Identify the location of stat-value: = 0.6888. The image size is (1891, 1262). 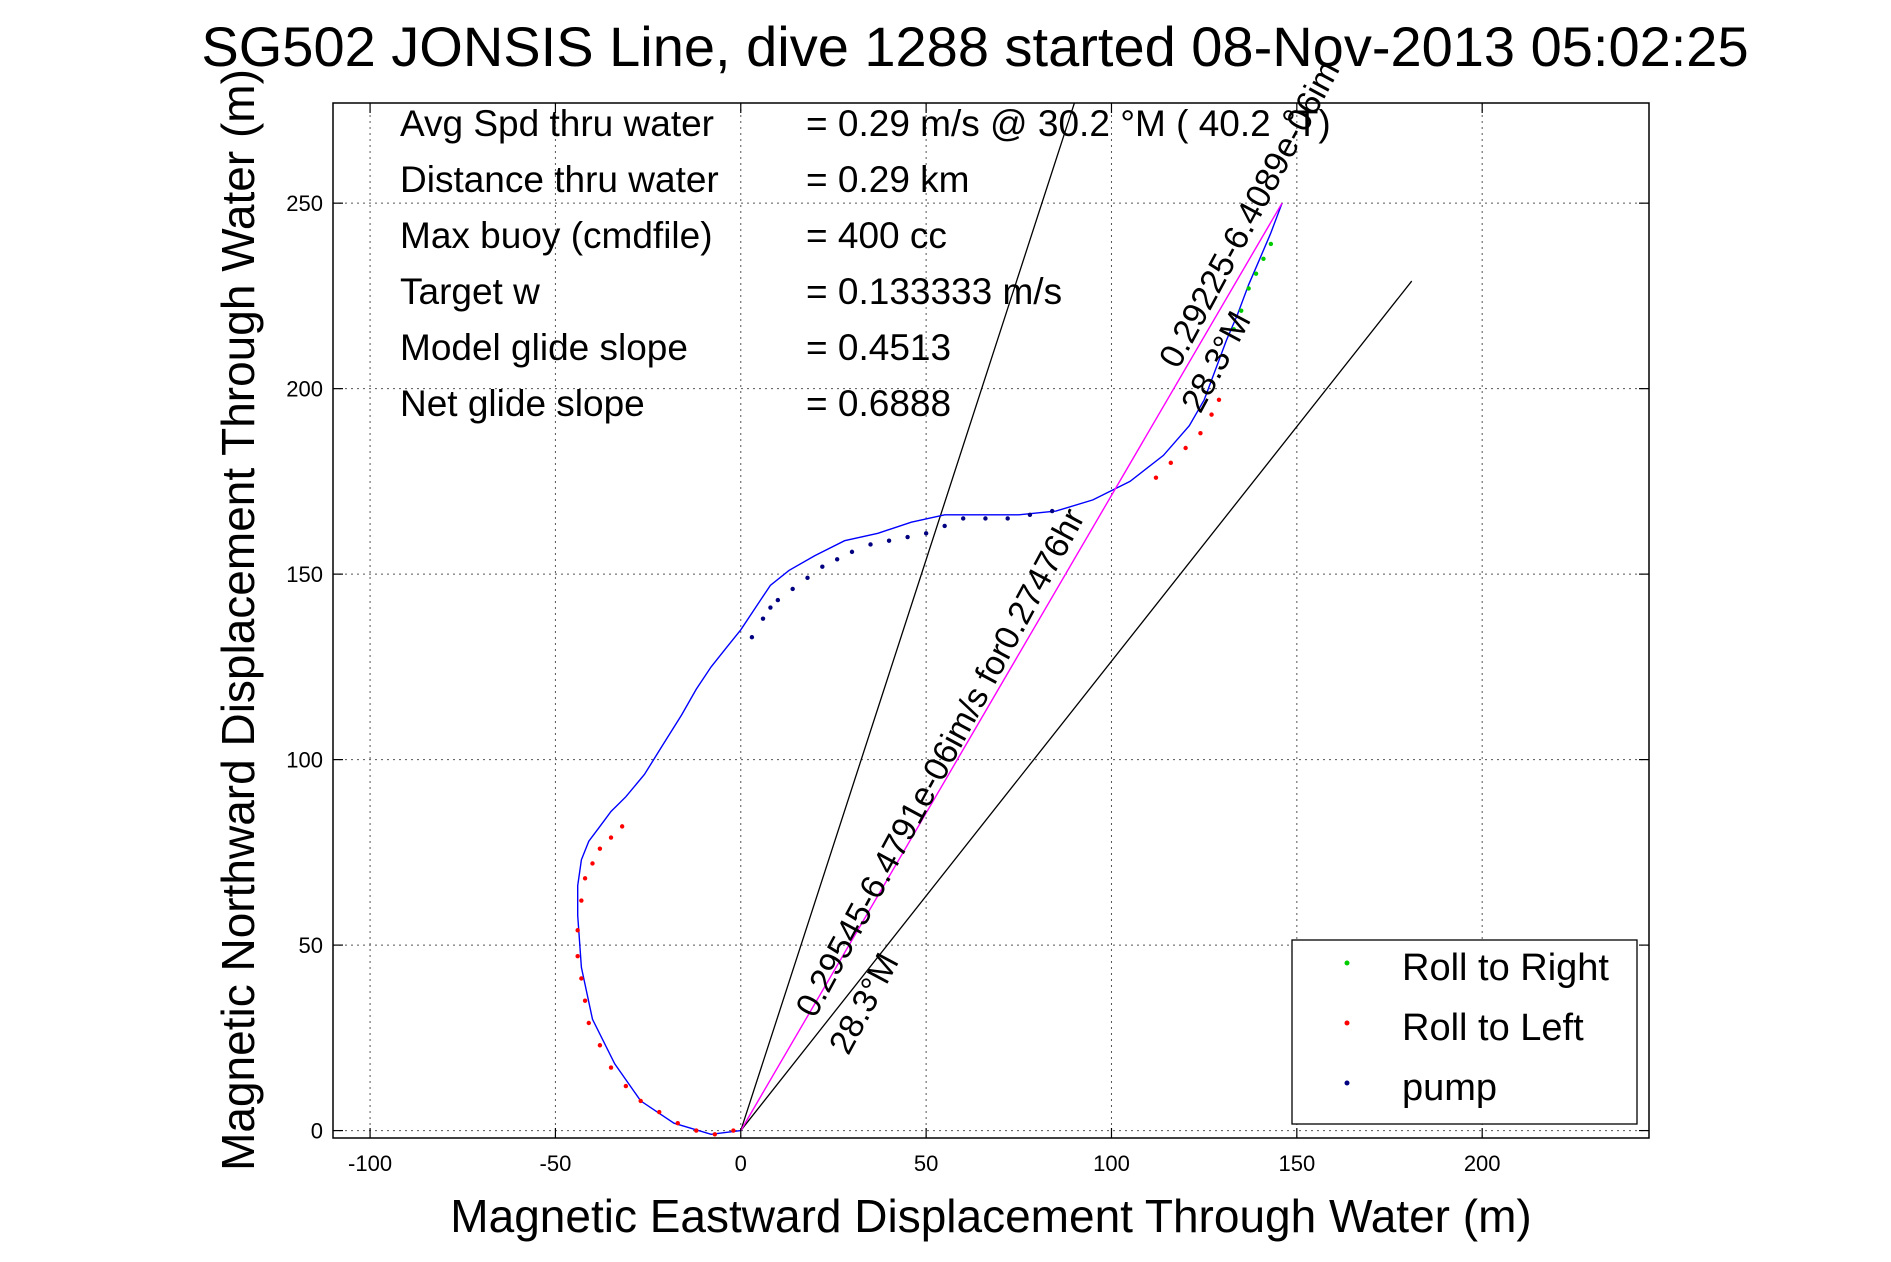
(878, 403).